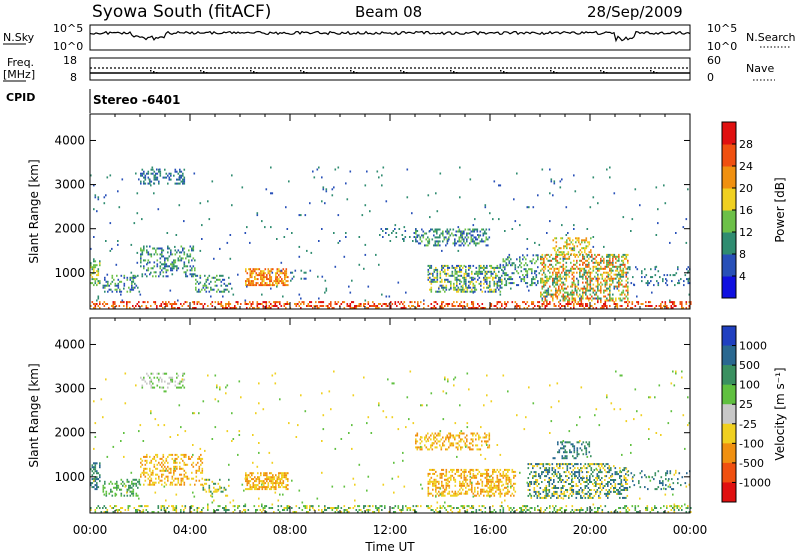 This screenshot has width=800, height=554. Describe the element at coordinates (729, 199) in the screenshot. I see `power-colorbar-swatch` at that location.